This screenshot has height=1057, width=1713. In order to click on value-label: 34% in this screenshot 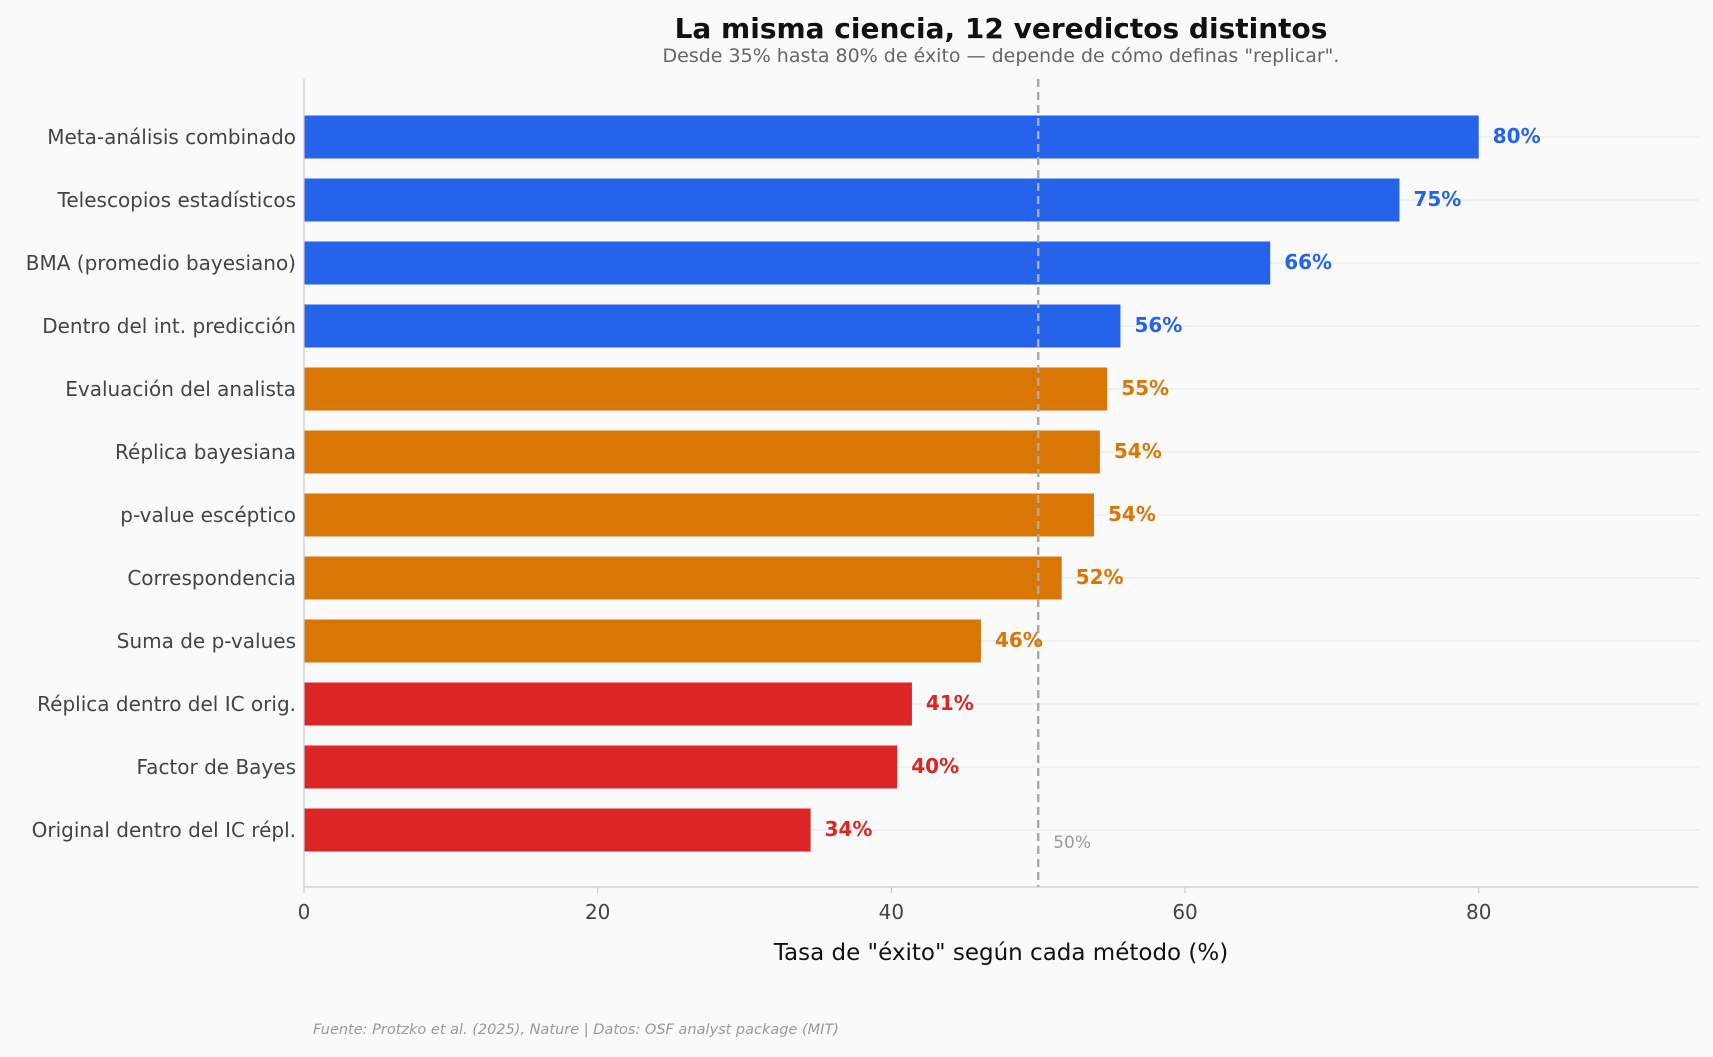, I will do `click(849, 829)`.